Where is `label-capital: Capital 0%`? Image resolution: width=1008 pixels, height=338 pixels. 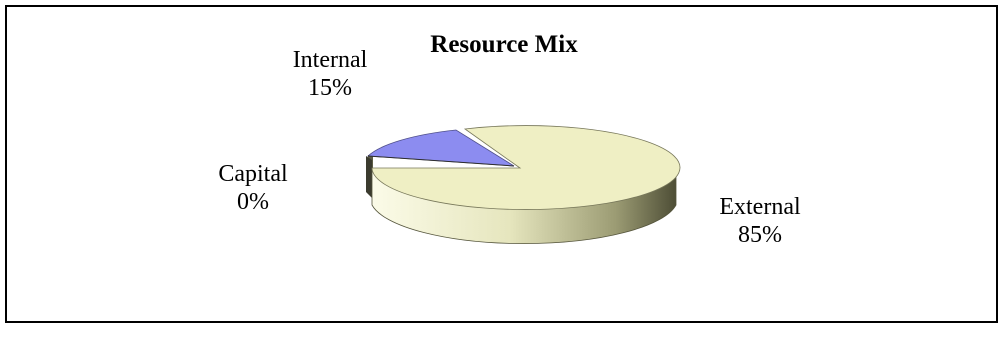 label-capital: Capital 0% is located at coordinates (253, 188).